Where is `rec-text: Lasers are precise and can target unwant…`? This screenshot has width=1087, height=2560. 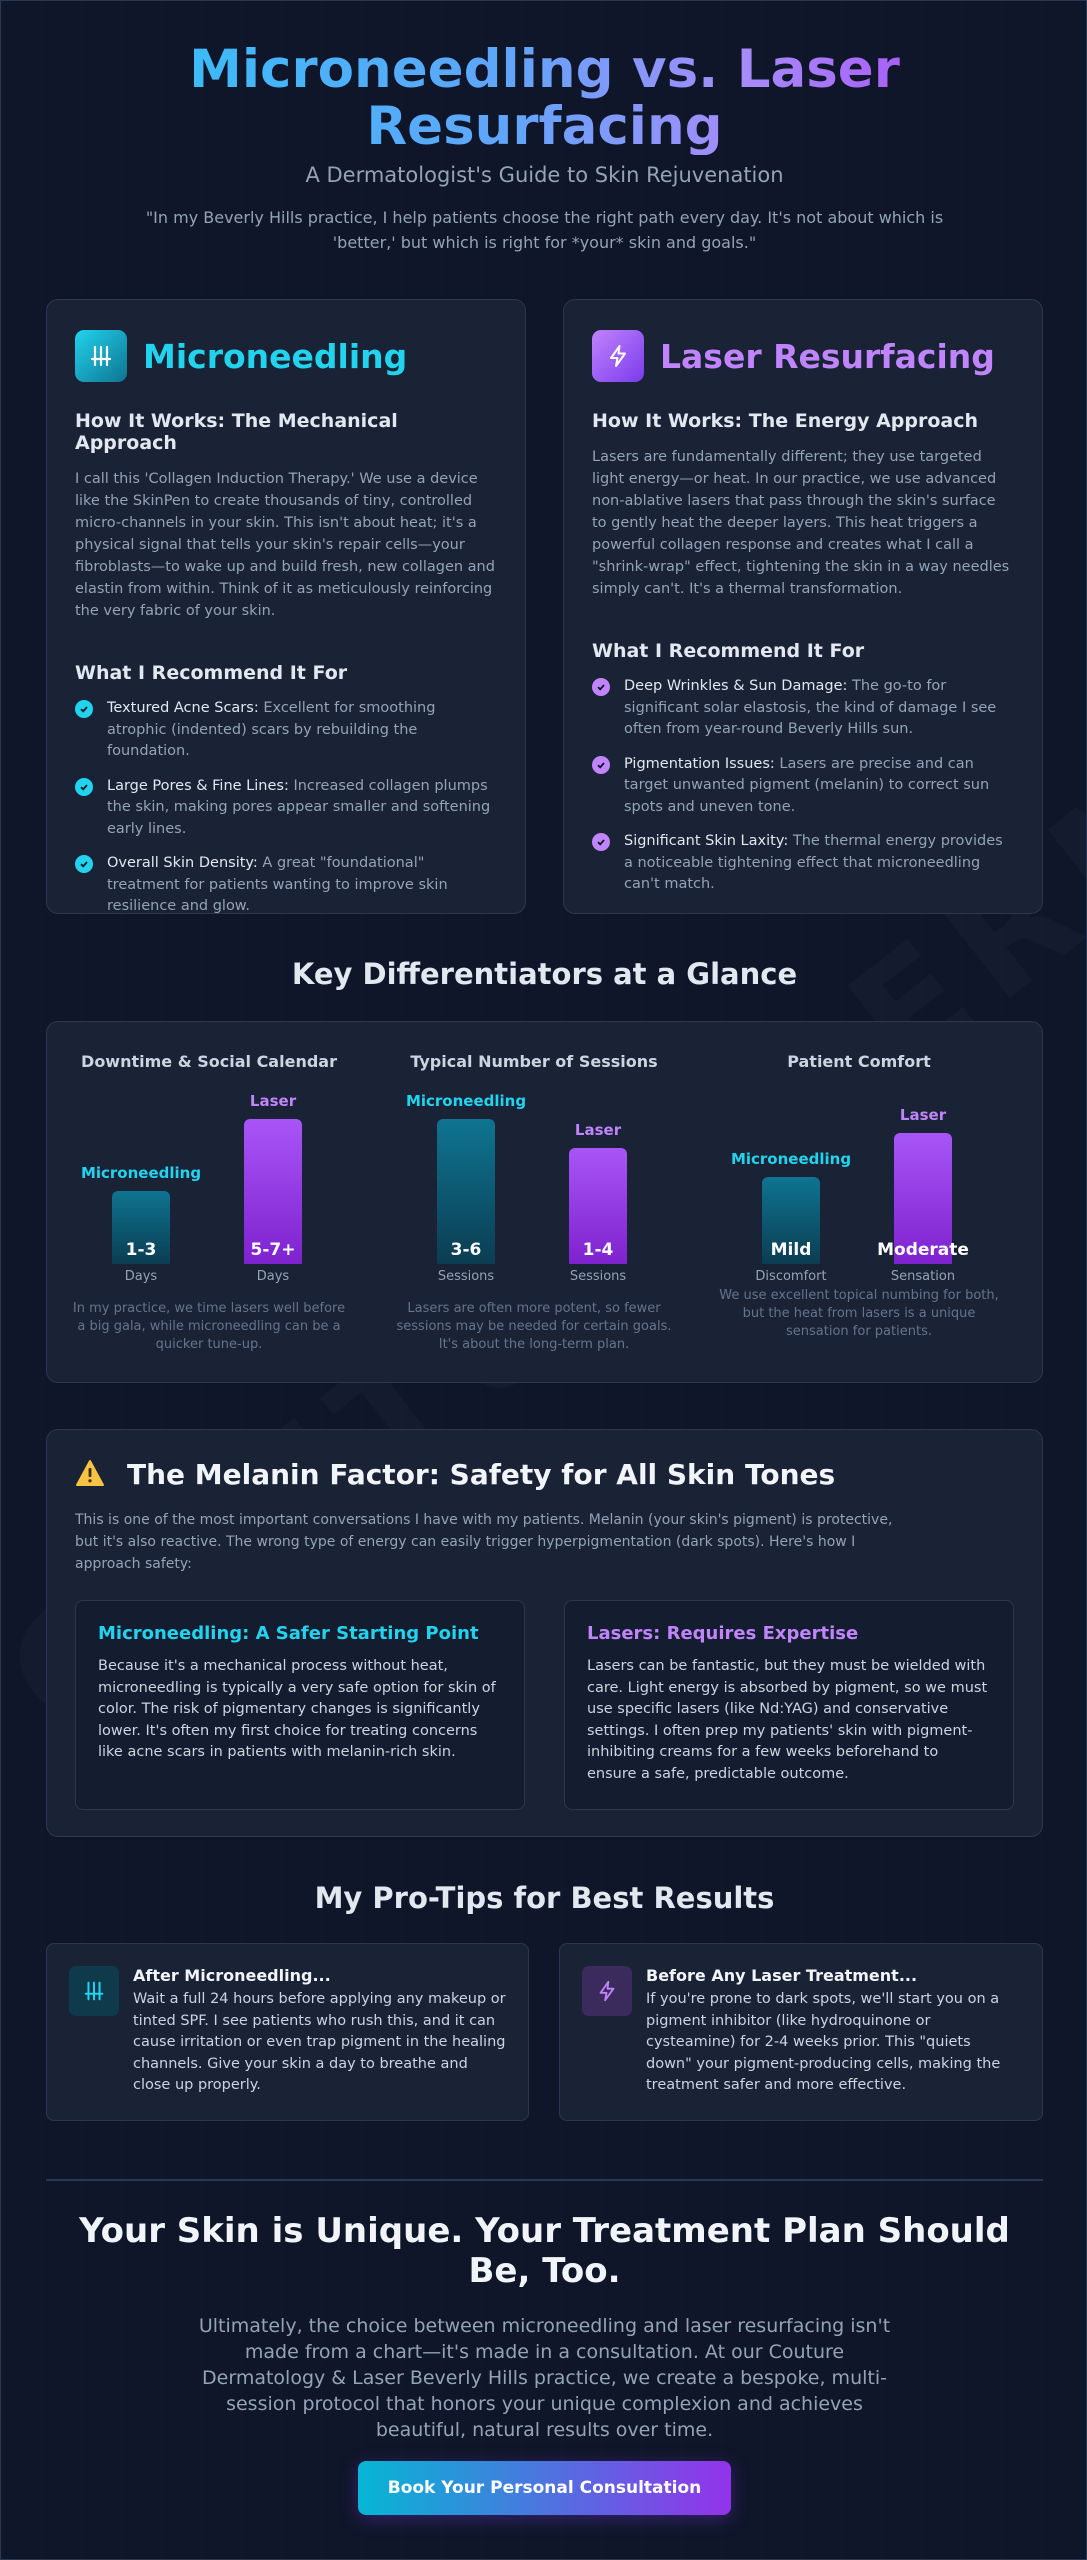 rec-text: Lasers are precise and can target unwant… is located at coordinates (807, 785).